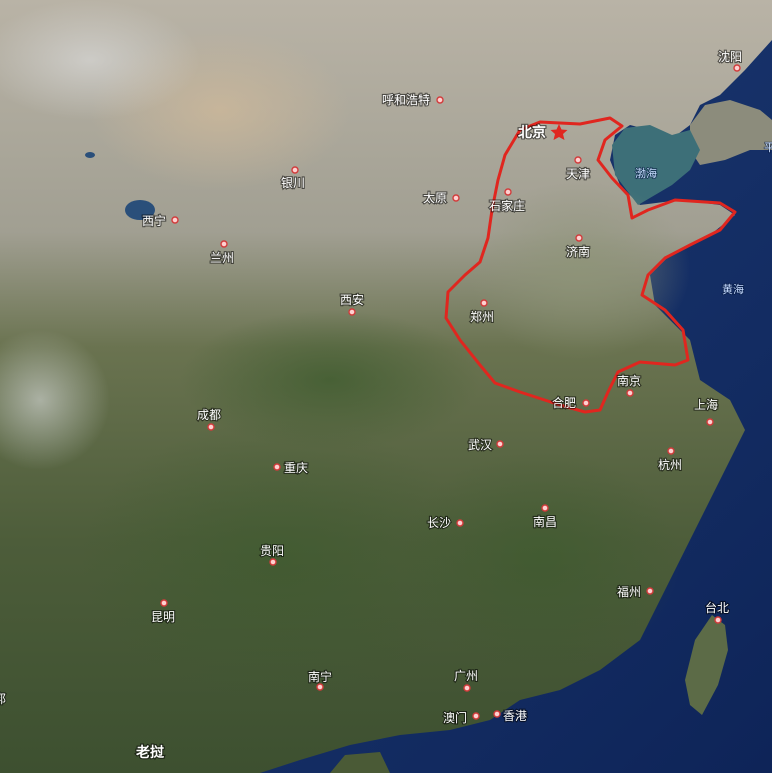 This screenshot has width=772, height=773. Describe the element at coordinates (352, 299) in the screenshot. I see `city-label-xian: 西安` at that location.